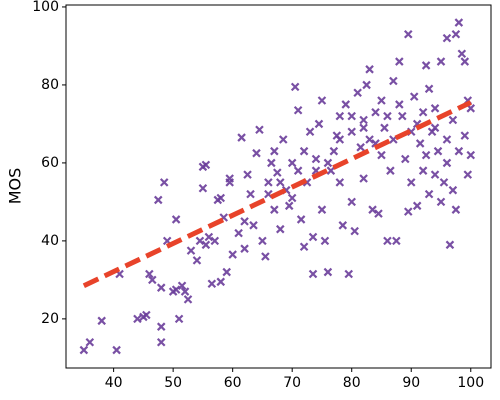 The width and height of the screenshot is (500, 400). Describe the element at coordinates (15, 186) in the screenshot. I see `y-axis-label: MOS` at that location.